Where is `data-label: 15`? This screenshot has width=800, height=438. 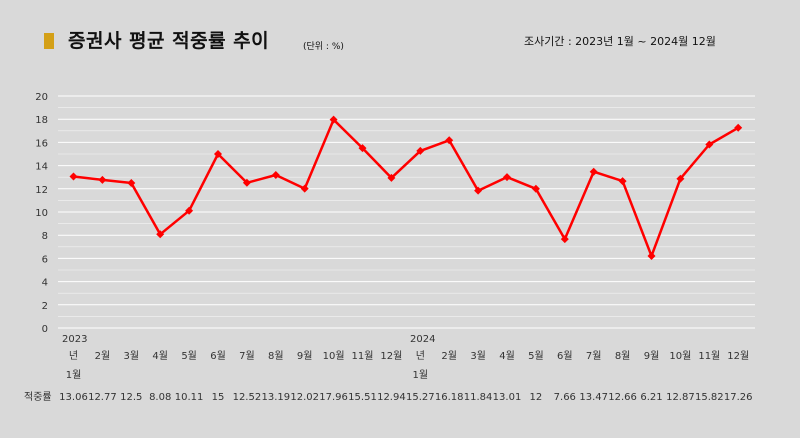
data-label: 15 is located at coordinates (218, 397).